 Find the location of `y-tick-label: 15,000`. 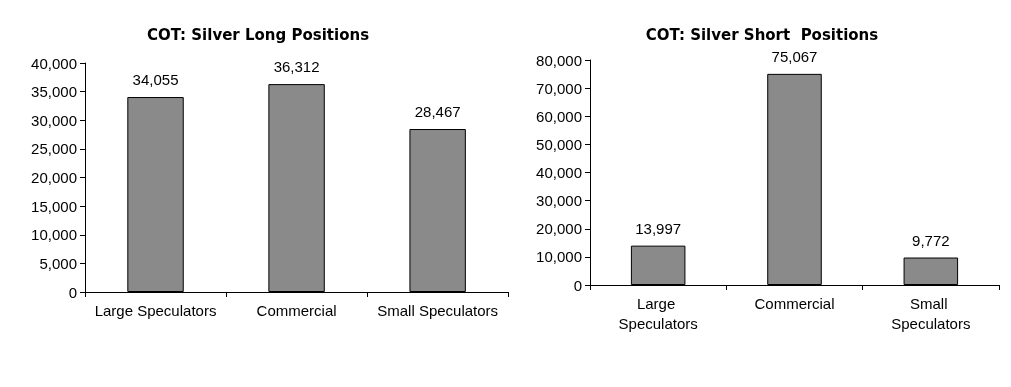

y-tick-label: 15,000 is located at coordinates (54, 206).